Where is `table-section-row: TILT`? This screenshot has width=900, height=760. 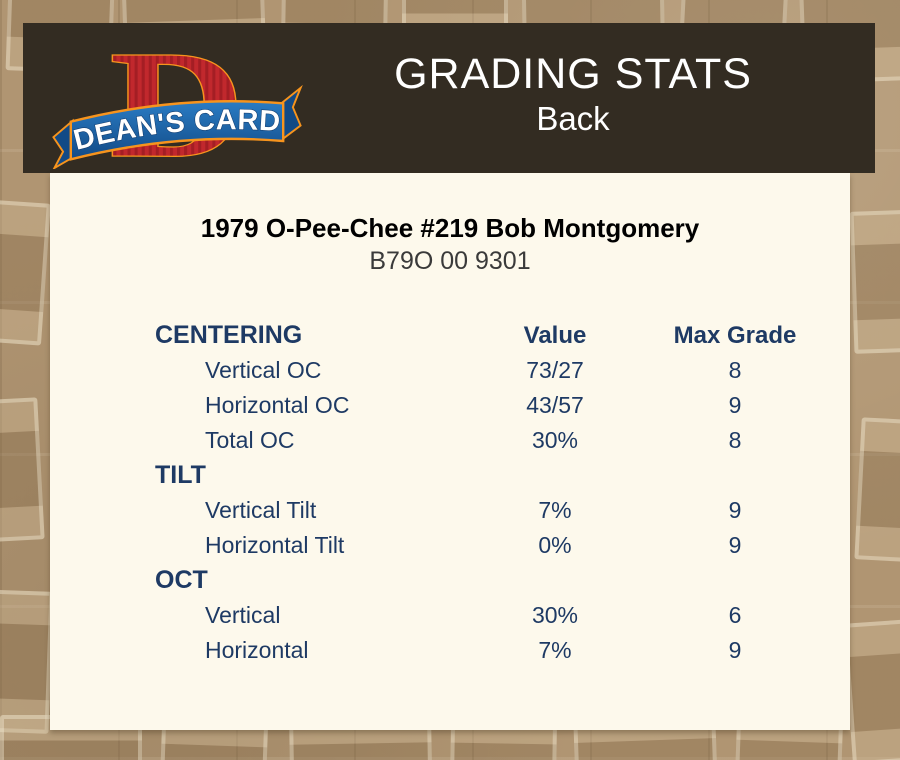 table-section-row: TILT is located at coordinates (485, 475).